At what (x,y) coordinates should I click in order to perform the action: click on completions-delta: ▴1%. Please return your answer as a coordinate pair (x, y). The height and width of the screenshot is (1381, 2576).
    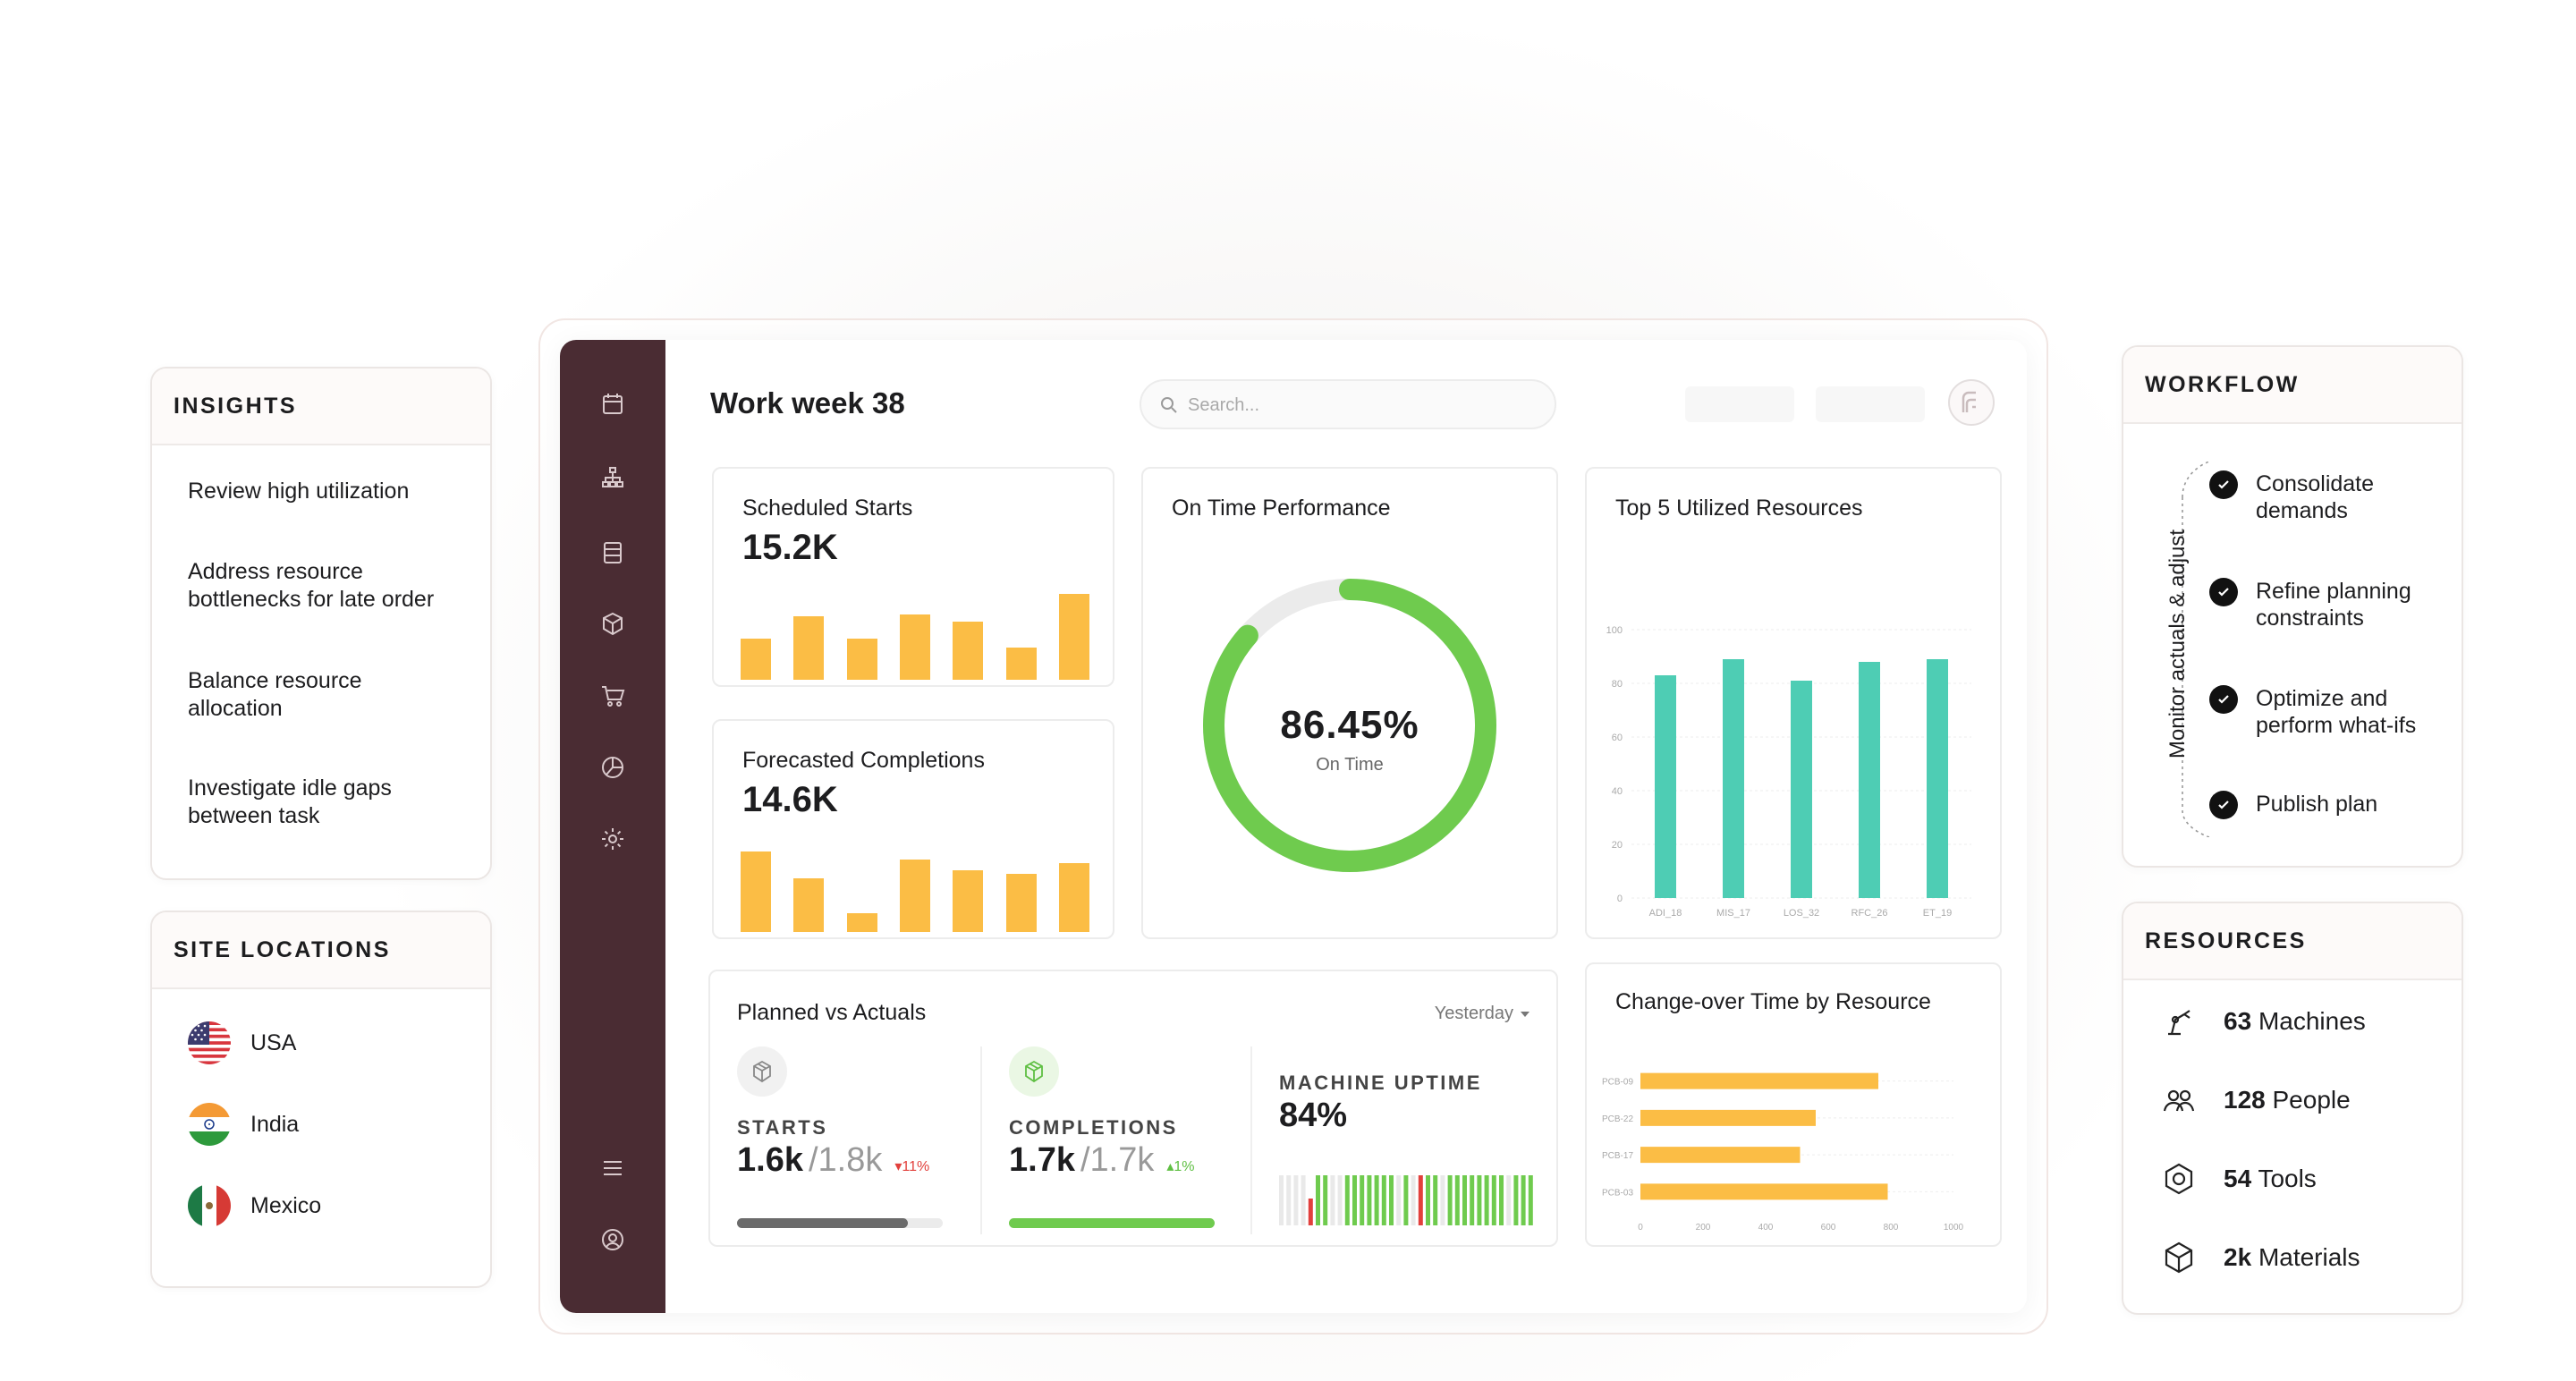
    Looking at the image, I should click on (1180, 1166).